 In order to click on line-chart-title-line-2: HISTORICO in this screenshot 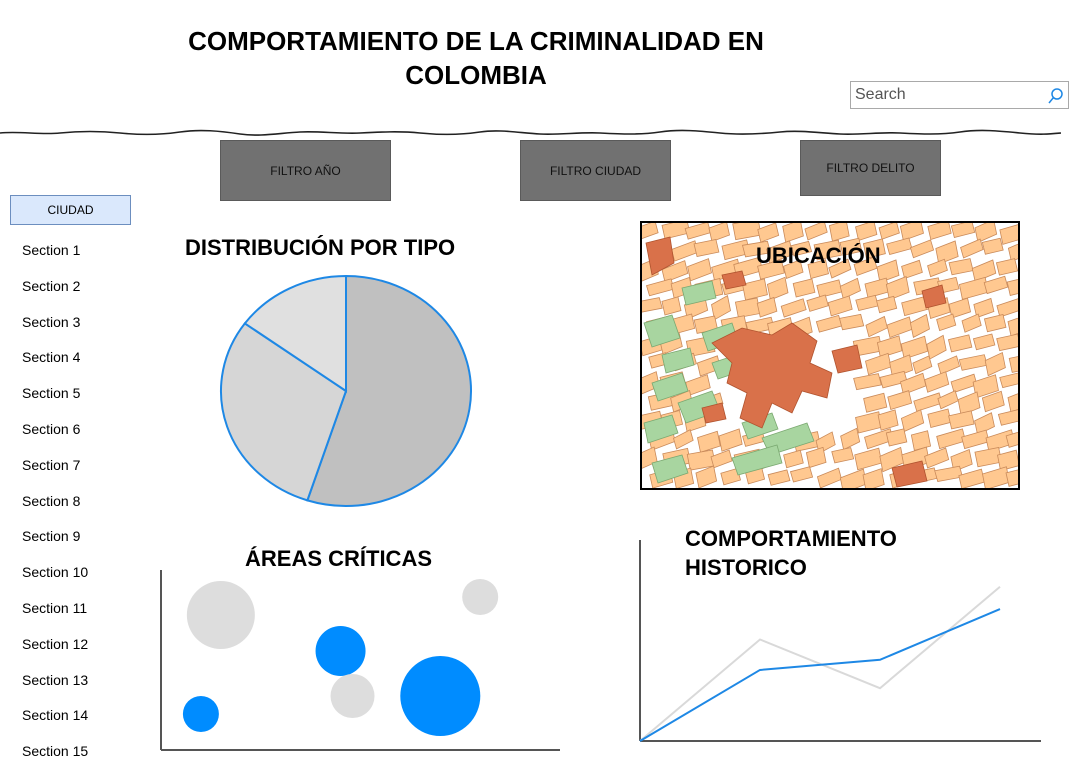, I will do `click(746, 567)`.